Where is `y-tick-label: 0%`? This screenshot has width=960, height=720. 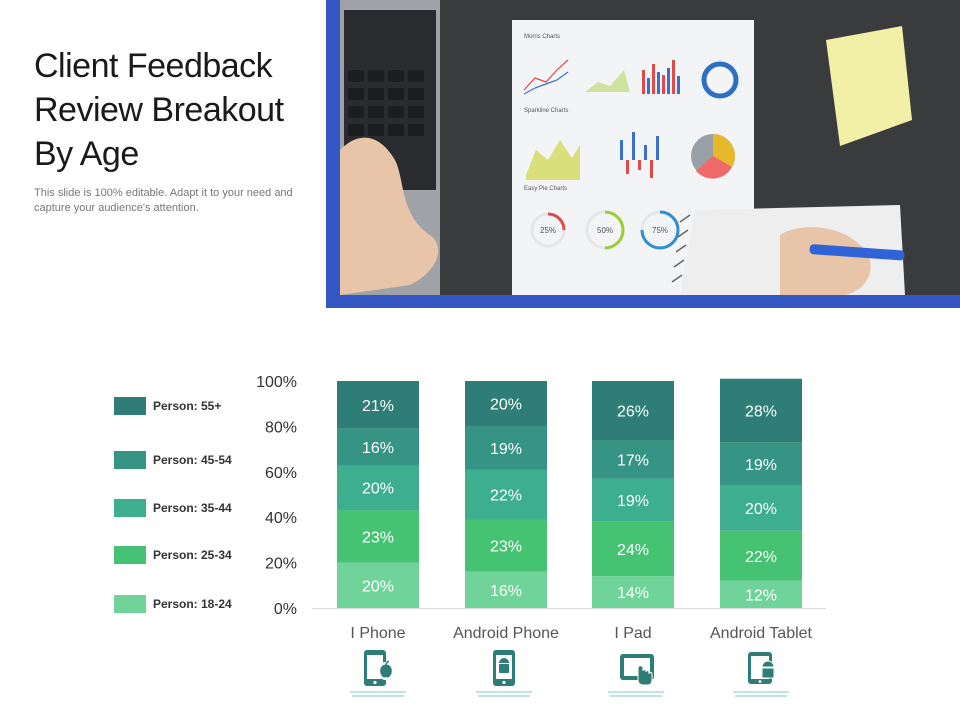 y-tick-label: 0% is located at coordinates (285, 609).